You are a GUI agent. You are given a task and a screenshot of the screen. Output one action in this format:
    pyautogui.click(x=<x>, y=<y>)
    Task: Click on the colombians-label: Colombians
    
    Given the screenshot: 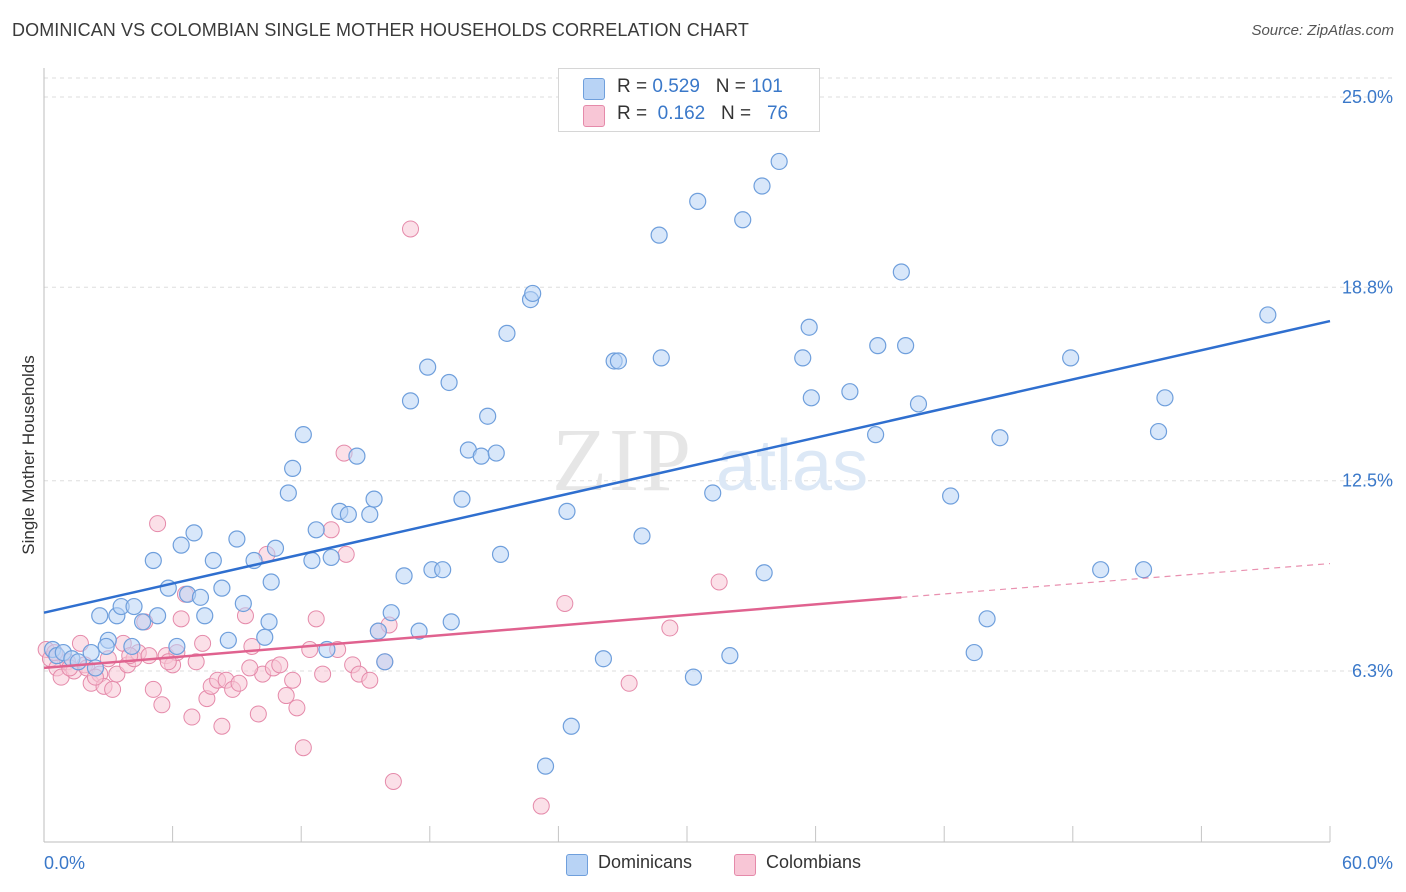 What is the action you would take?
    pyautogui.click(x=814, y=862)
    